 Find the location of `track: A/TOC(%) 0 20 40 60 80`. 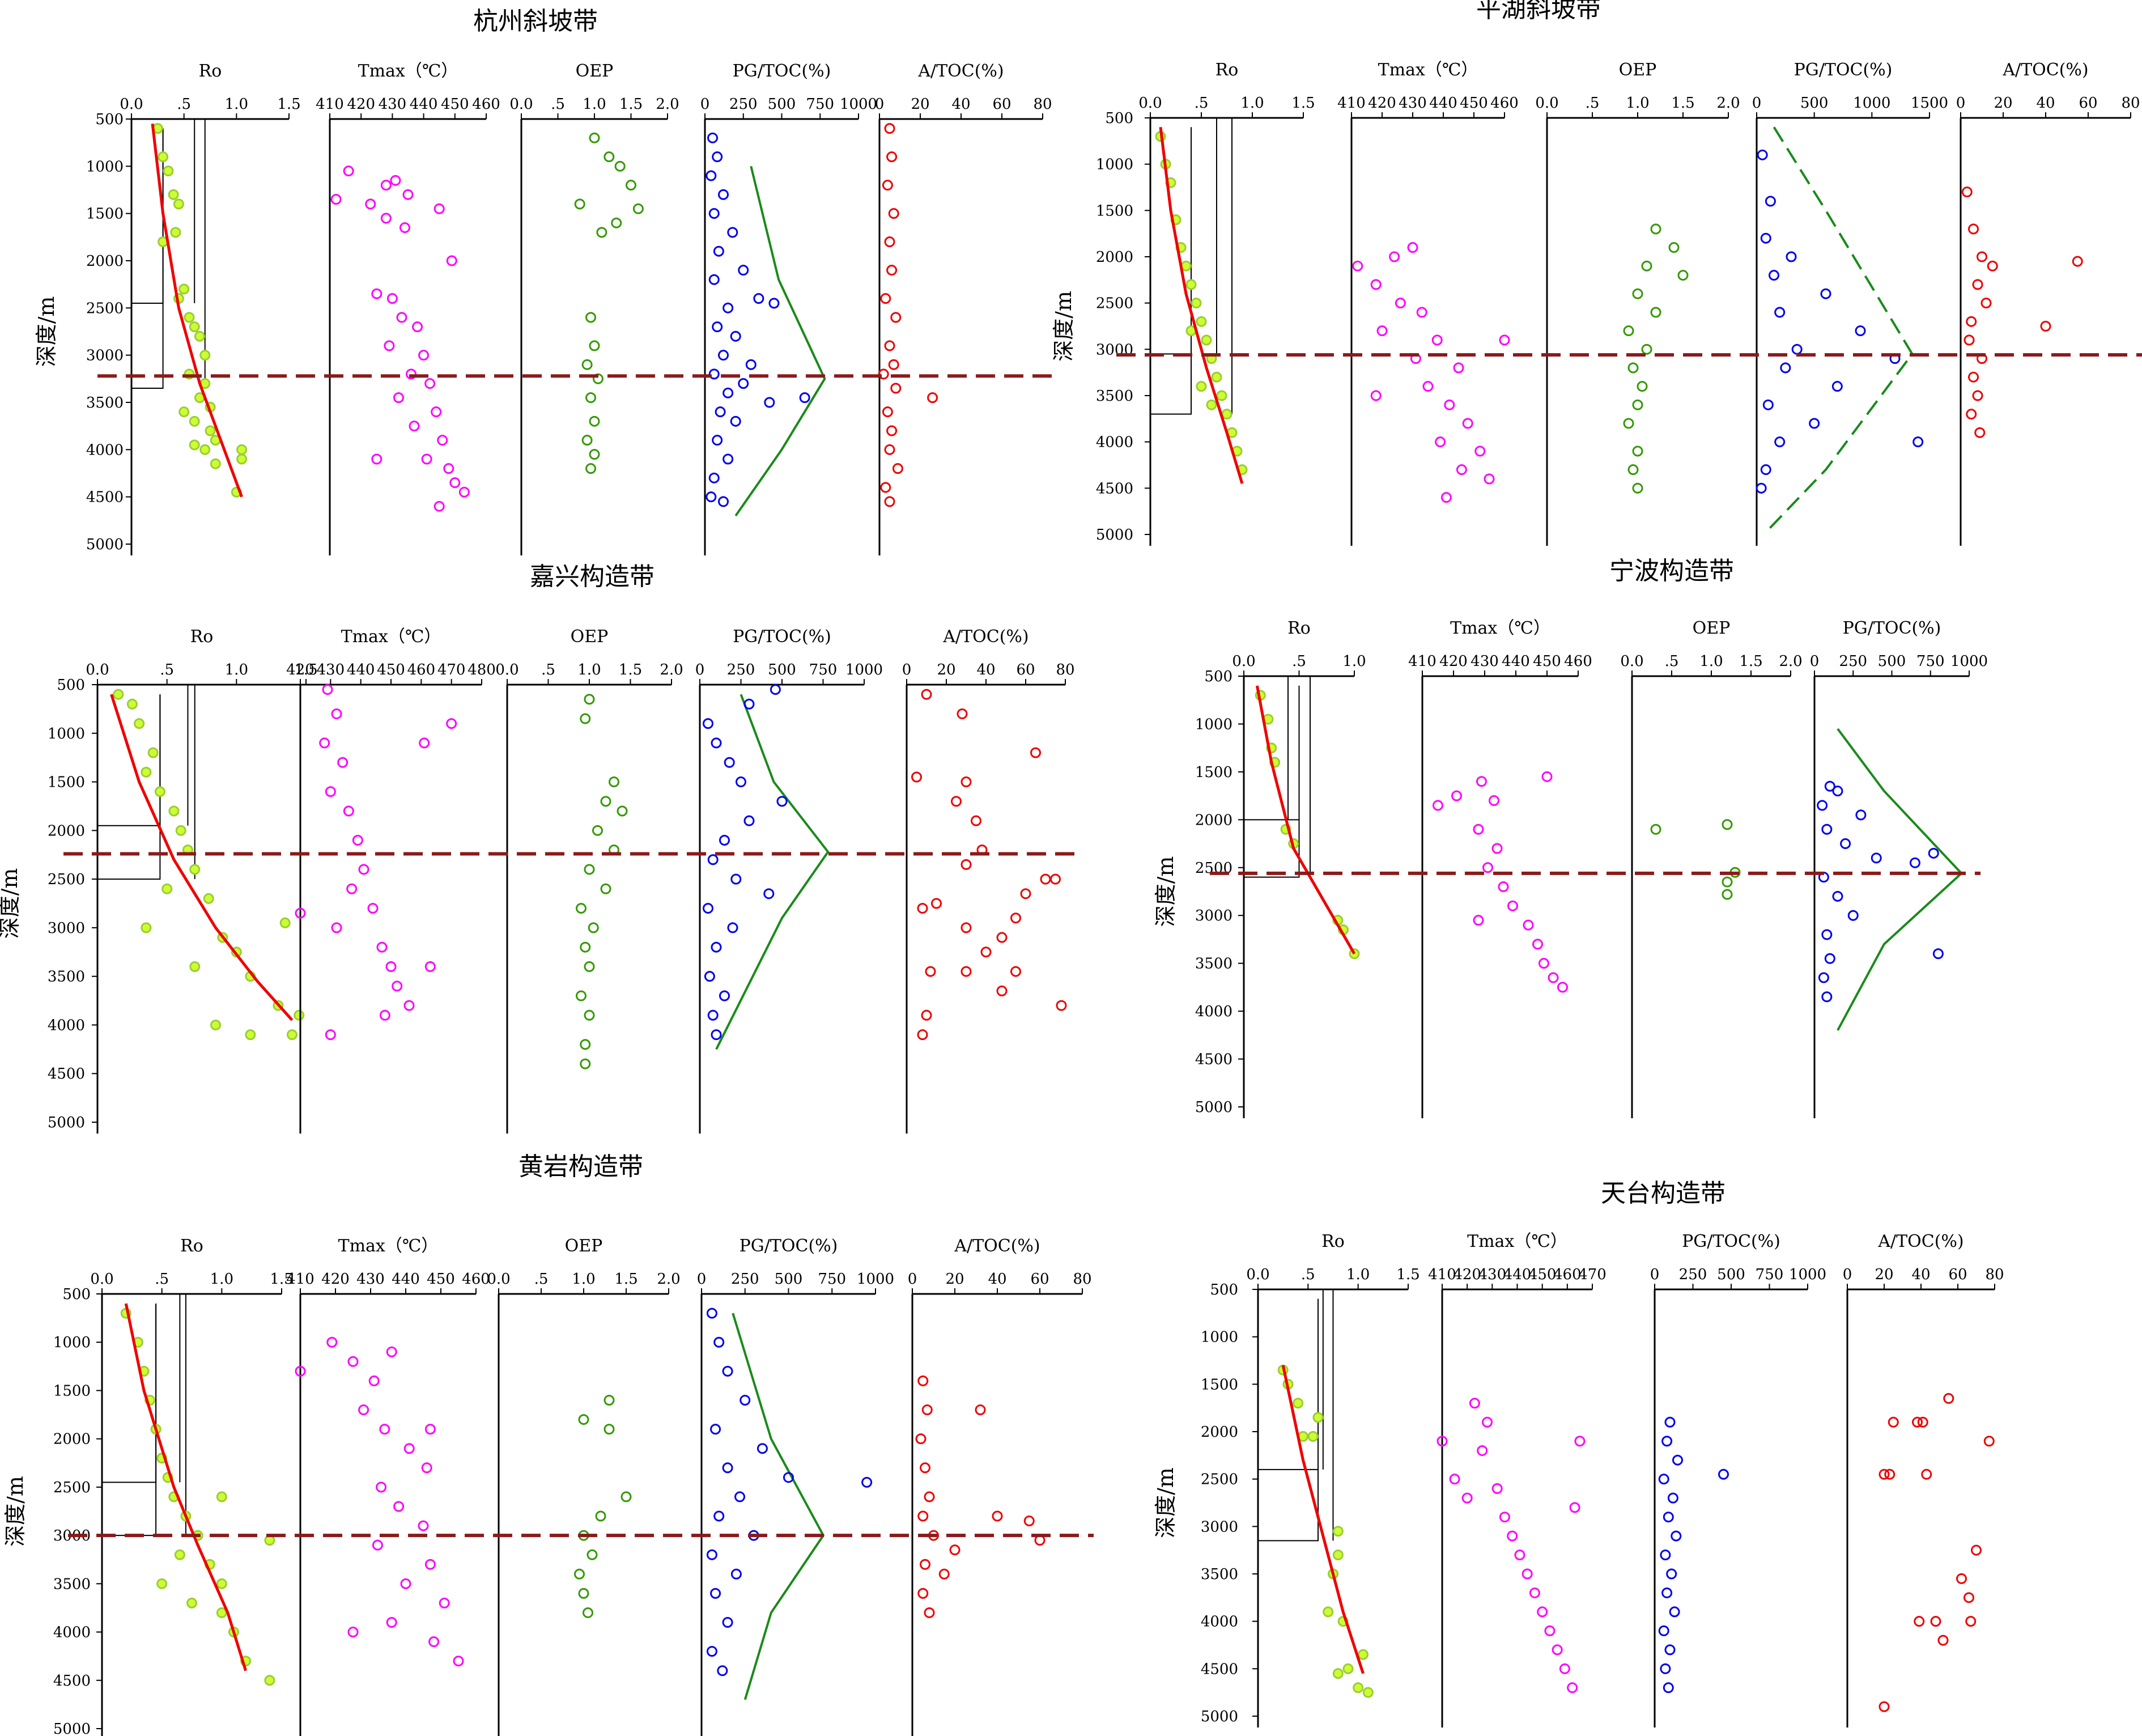

track: A/TOC(%) 0 20 40 60 80 is located at coordinates (1923, 1479).